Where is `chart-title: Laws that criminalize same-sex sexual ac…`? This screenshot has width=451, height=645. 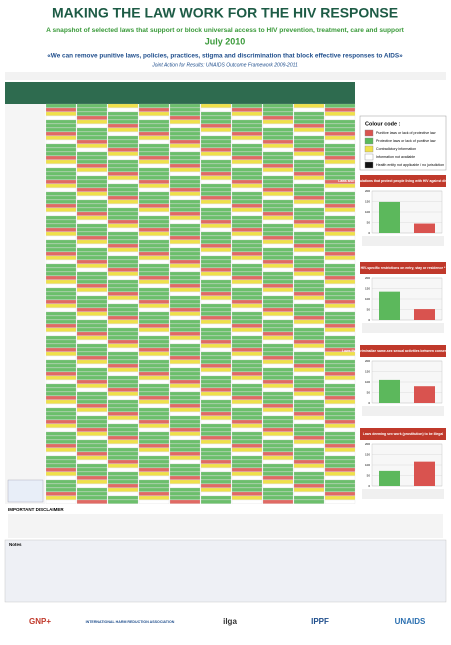 chart-title: Laws that criminalize same-sex sexual ac… is located at coordinates (396, 351).